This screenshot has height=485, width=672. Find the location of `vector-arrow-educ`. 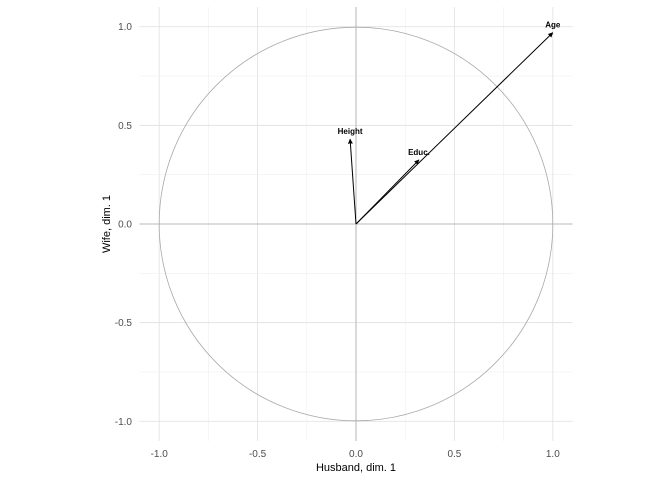

vector-arrow-educ is located at coordinates (387, 192).